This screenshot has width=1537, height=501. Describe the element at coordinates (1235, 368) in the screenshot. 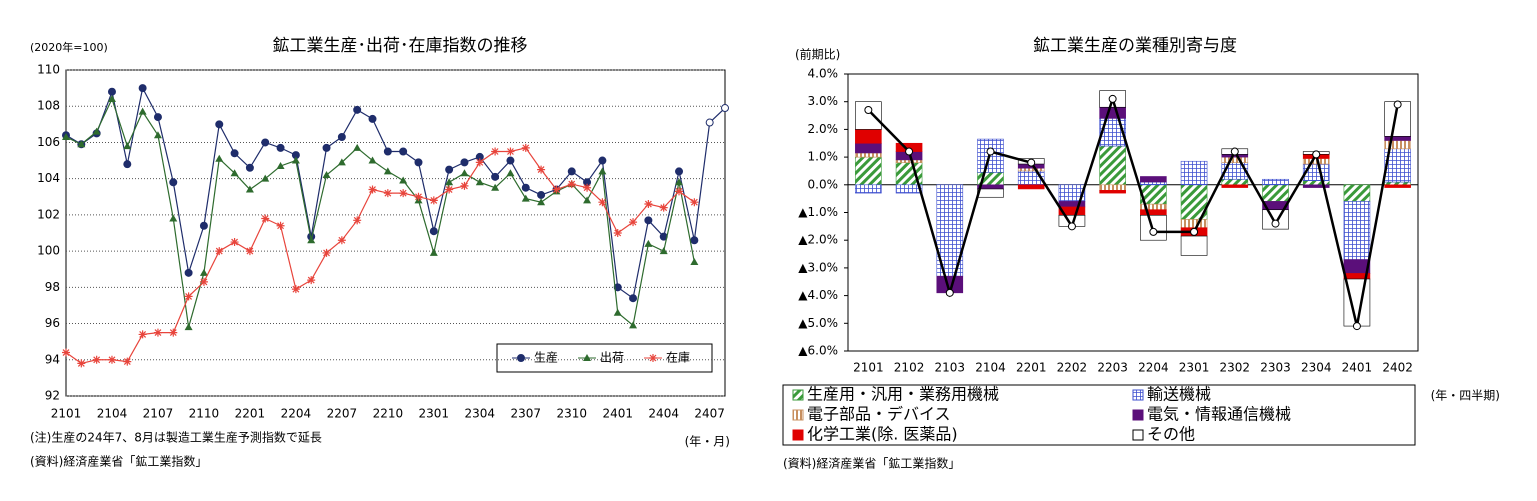

I see `x-tick-label: 2302` at that location.